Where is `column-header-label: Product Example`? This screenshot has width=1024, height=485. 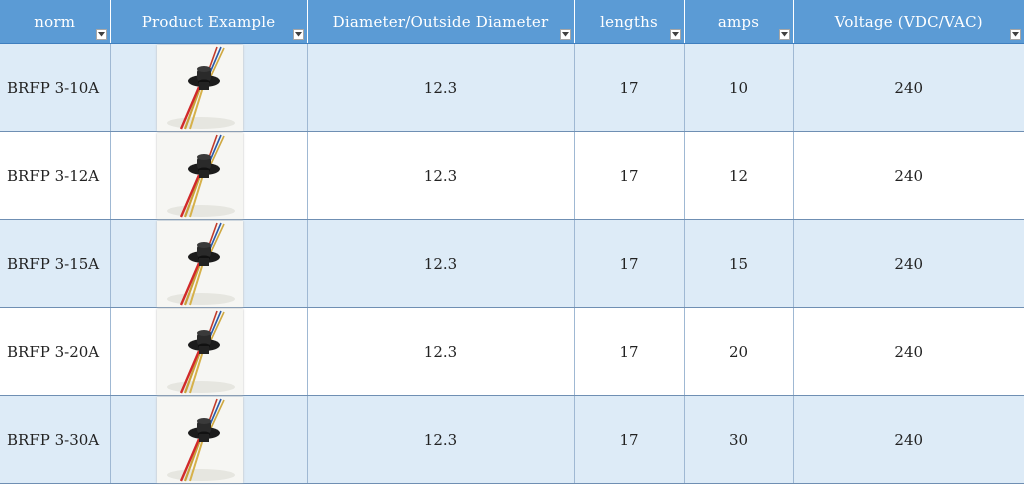 column-header-label: Product Example is located at coordinates (208, 22).